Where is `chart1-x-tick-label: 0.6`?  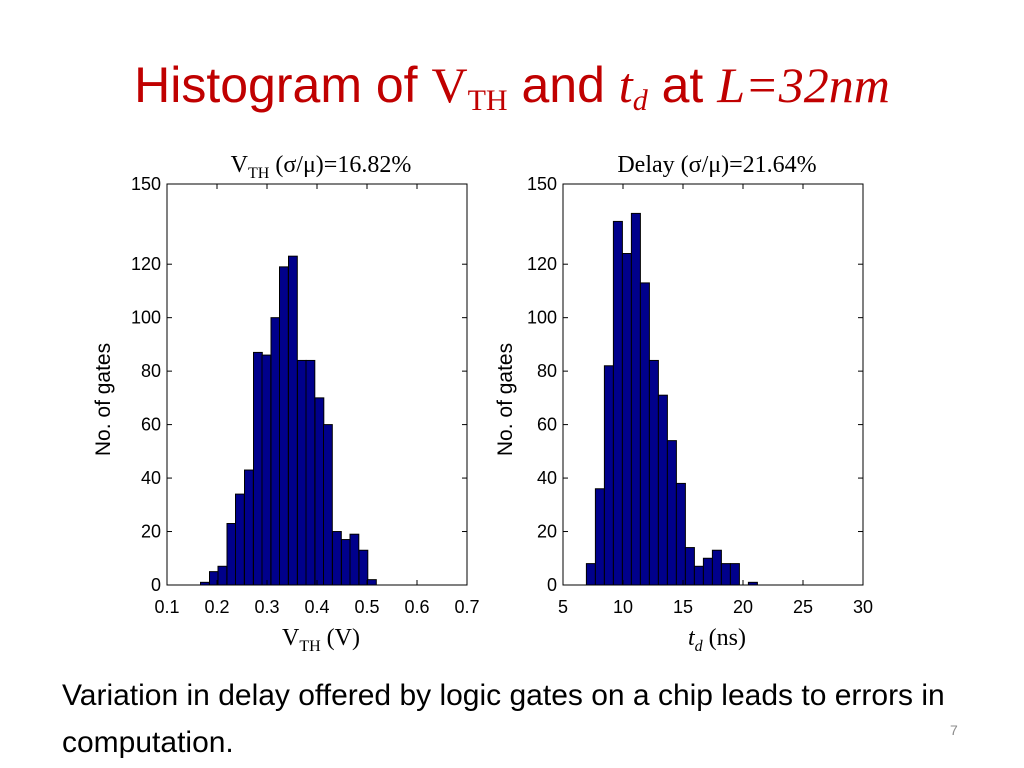
chart1-x-tick-label: 0.6 is located at coordinates (416, 607).